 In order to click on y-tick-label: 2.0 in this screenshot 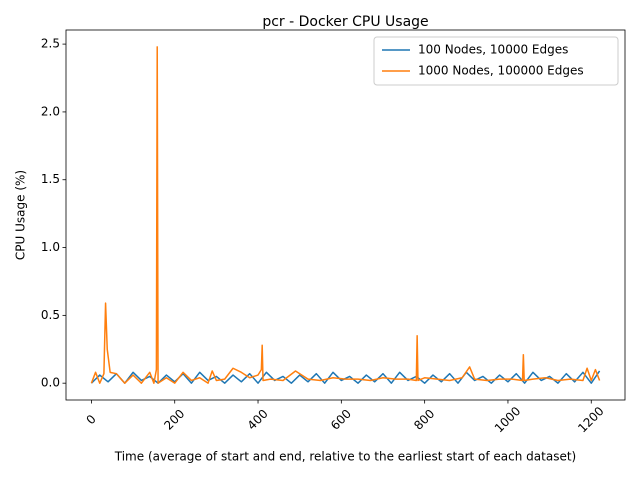, I will do `click(50, 111)`.